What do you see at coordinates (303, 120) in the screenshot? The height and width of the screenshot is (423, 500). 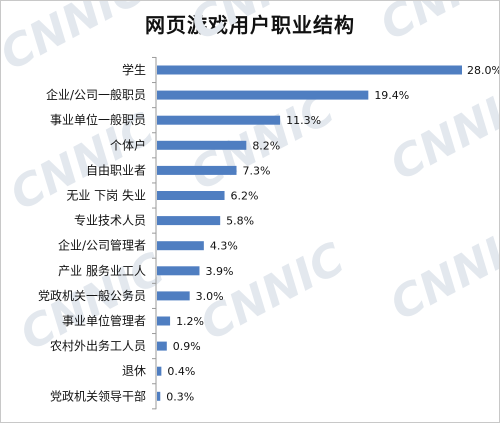 I see `value-label-2: 11.3%` at bounding box center [303, 120].